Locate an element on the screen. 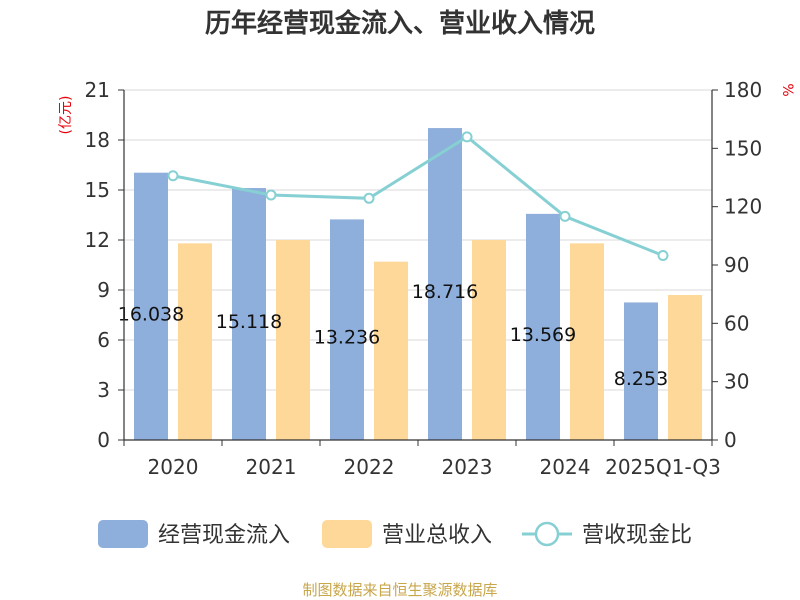 The height and width of the screenshot is (600, 800). bar-value-label: 13.236 is located at coordinates (347, 338).